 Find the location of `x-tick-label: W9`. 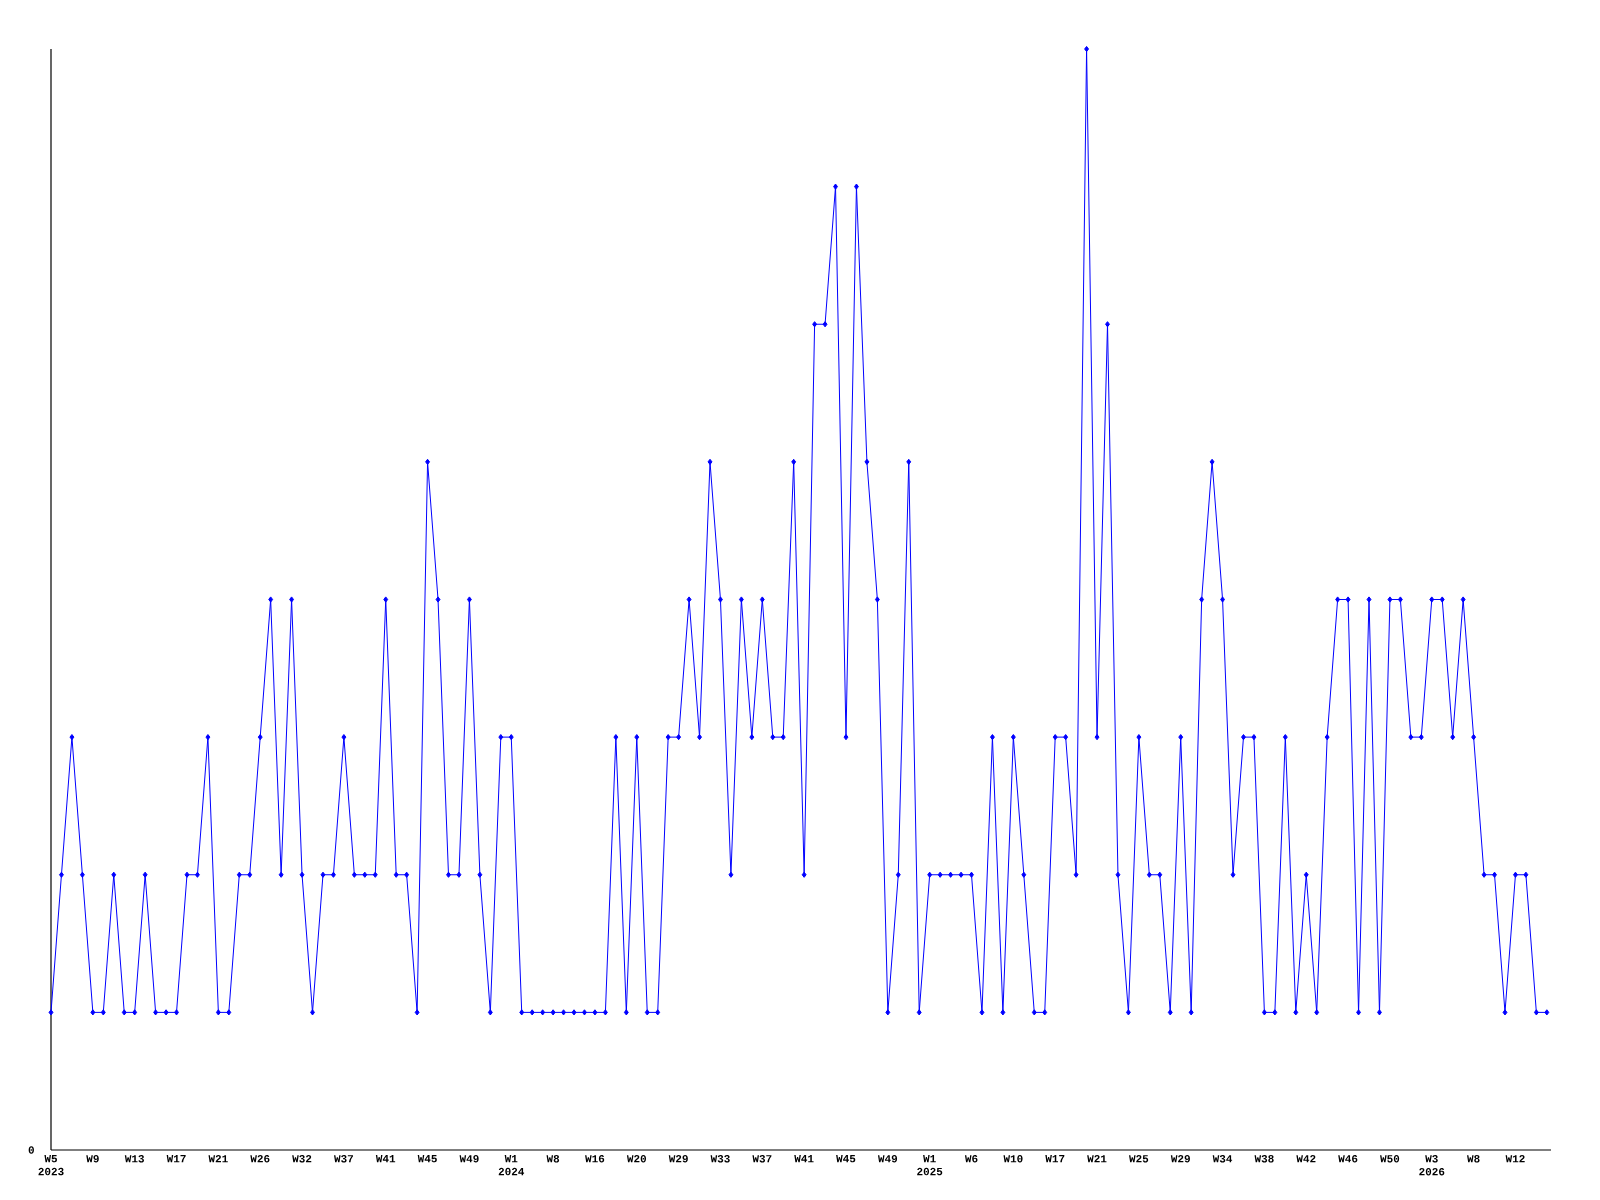

x-tick-label: W9 is located at coordinates (92, 1159).